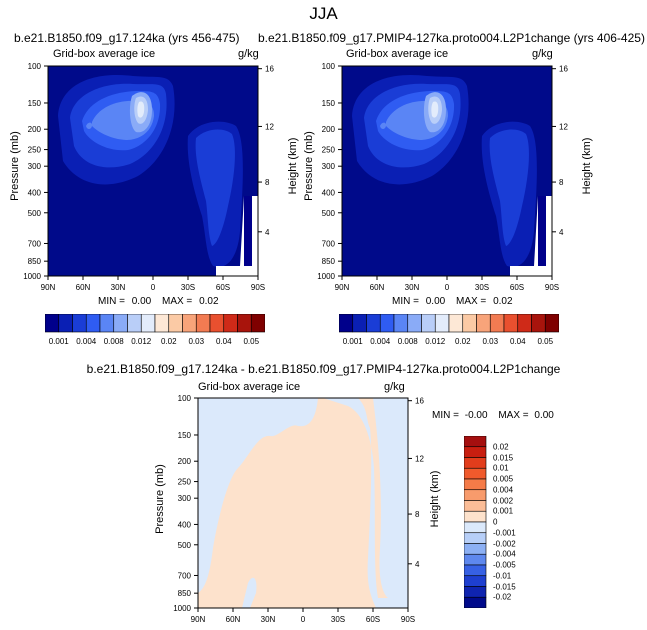 This screenshot has height=630, width=647. I want to click on panel1-max-label: MAX =, so click(177, 301).